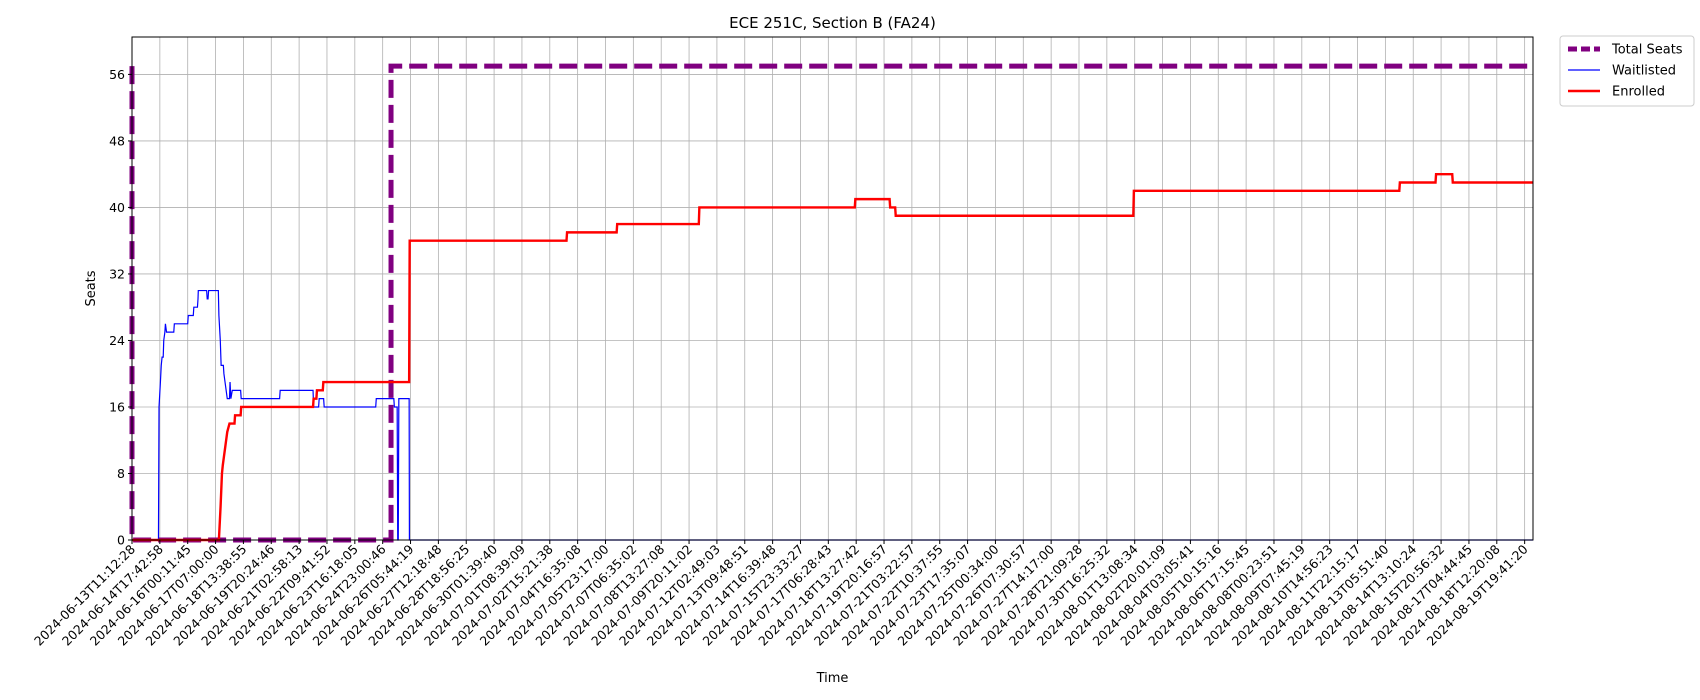 This screenshot has height=700, width=1700. Describe the element at coordinates (91, 288) in the screenshot. I see `y-axis-label: Seats` at that location.